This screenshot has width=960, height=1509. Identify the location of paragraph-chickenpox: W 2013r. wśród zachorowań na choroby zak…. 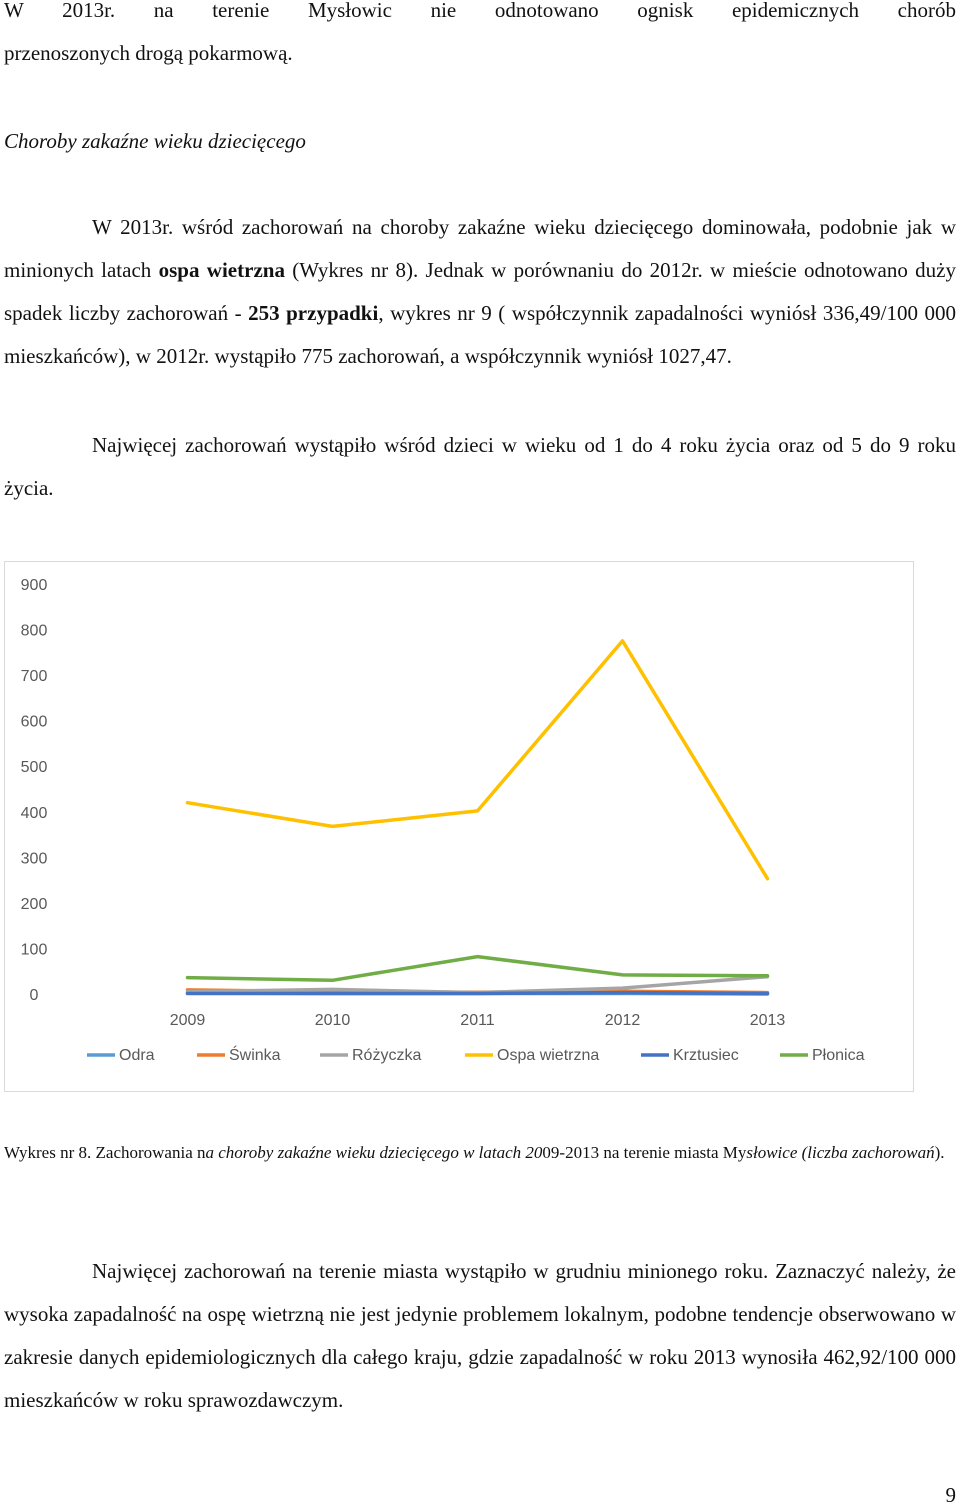
(480, 292).